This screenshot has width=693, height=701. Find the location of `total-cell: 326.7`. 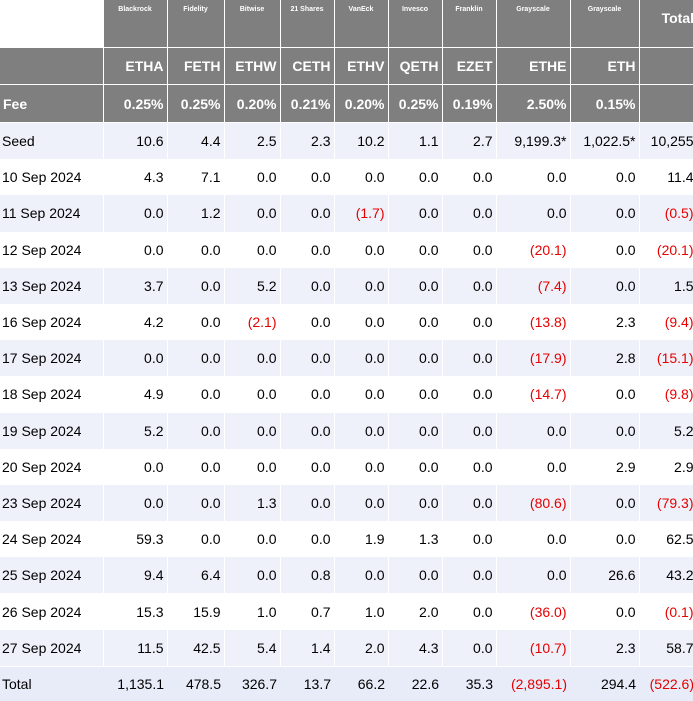

total-cell: 326.7 is located at coordinates (252, 683).